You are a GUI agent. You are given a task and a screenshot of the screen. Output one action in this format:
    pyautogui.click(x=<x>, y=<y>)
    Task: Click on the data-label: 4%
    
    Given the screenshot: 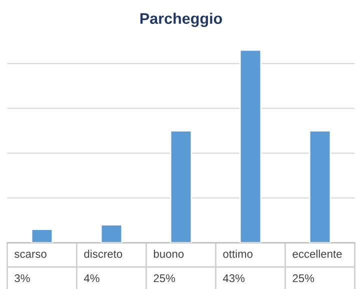 What is the action you would take?
    pyautogui.click(x=92, y=278)
    